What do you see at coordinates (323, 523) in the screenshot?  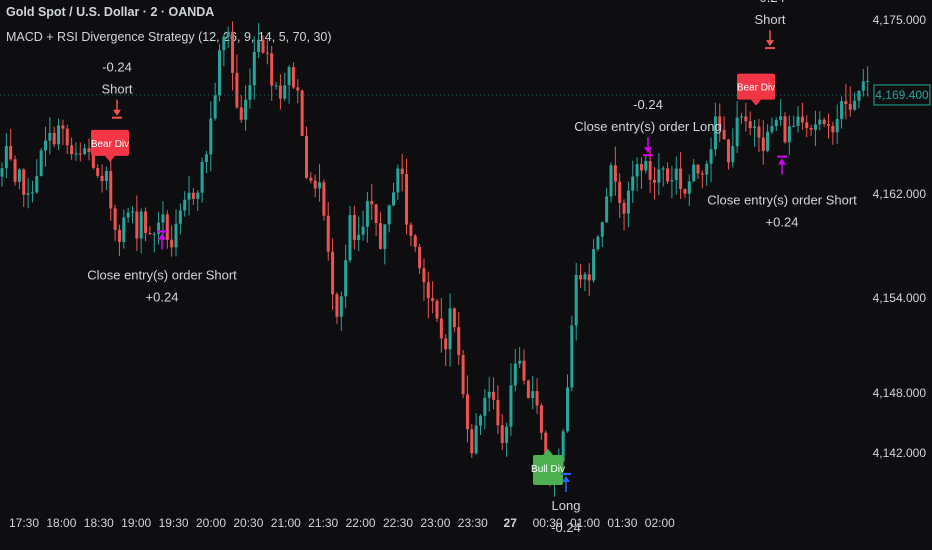 I see `x-tick-label: 21:30` at bounding box center [323, 523].